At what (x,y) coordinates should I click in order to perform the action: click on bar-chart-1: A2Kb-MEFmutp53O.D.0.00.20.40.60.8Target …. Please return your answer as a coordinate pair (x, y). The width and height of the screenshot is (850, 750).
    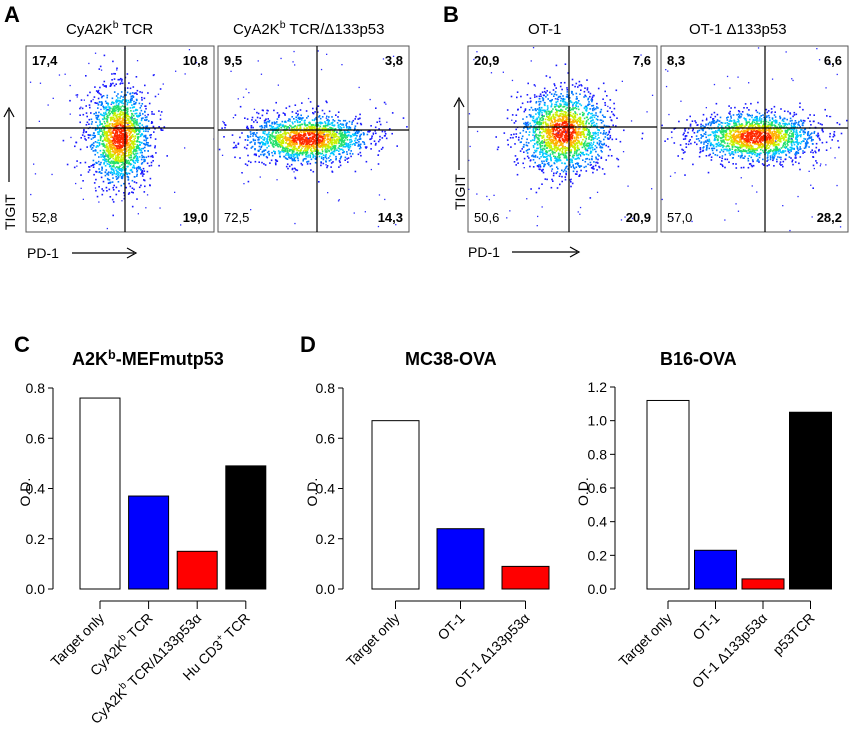
    Looking at the image, I should click on (142, 537).